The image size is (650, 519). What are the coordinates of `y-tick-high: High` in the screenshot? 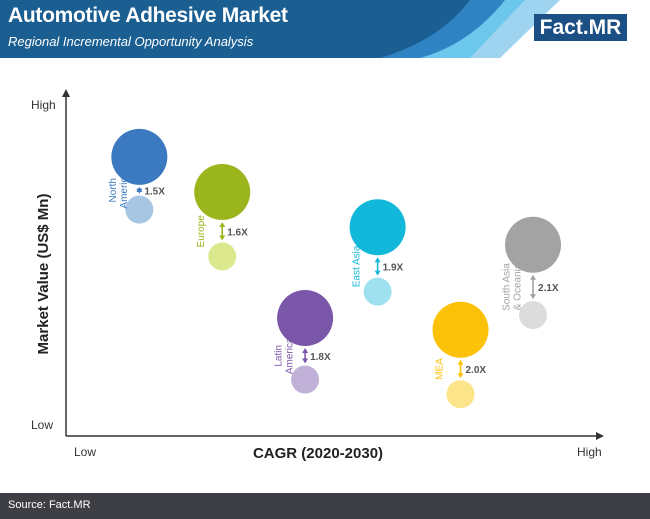 It's located at (43, 105).